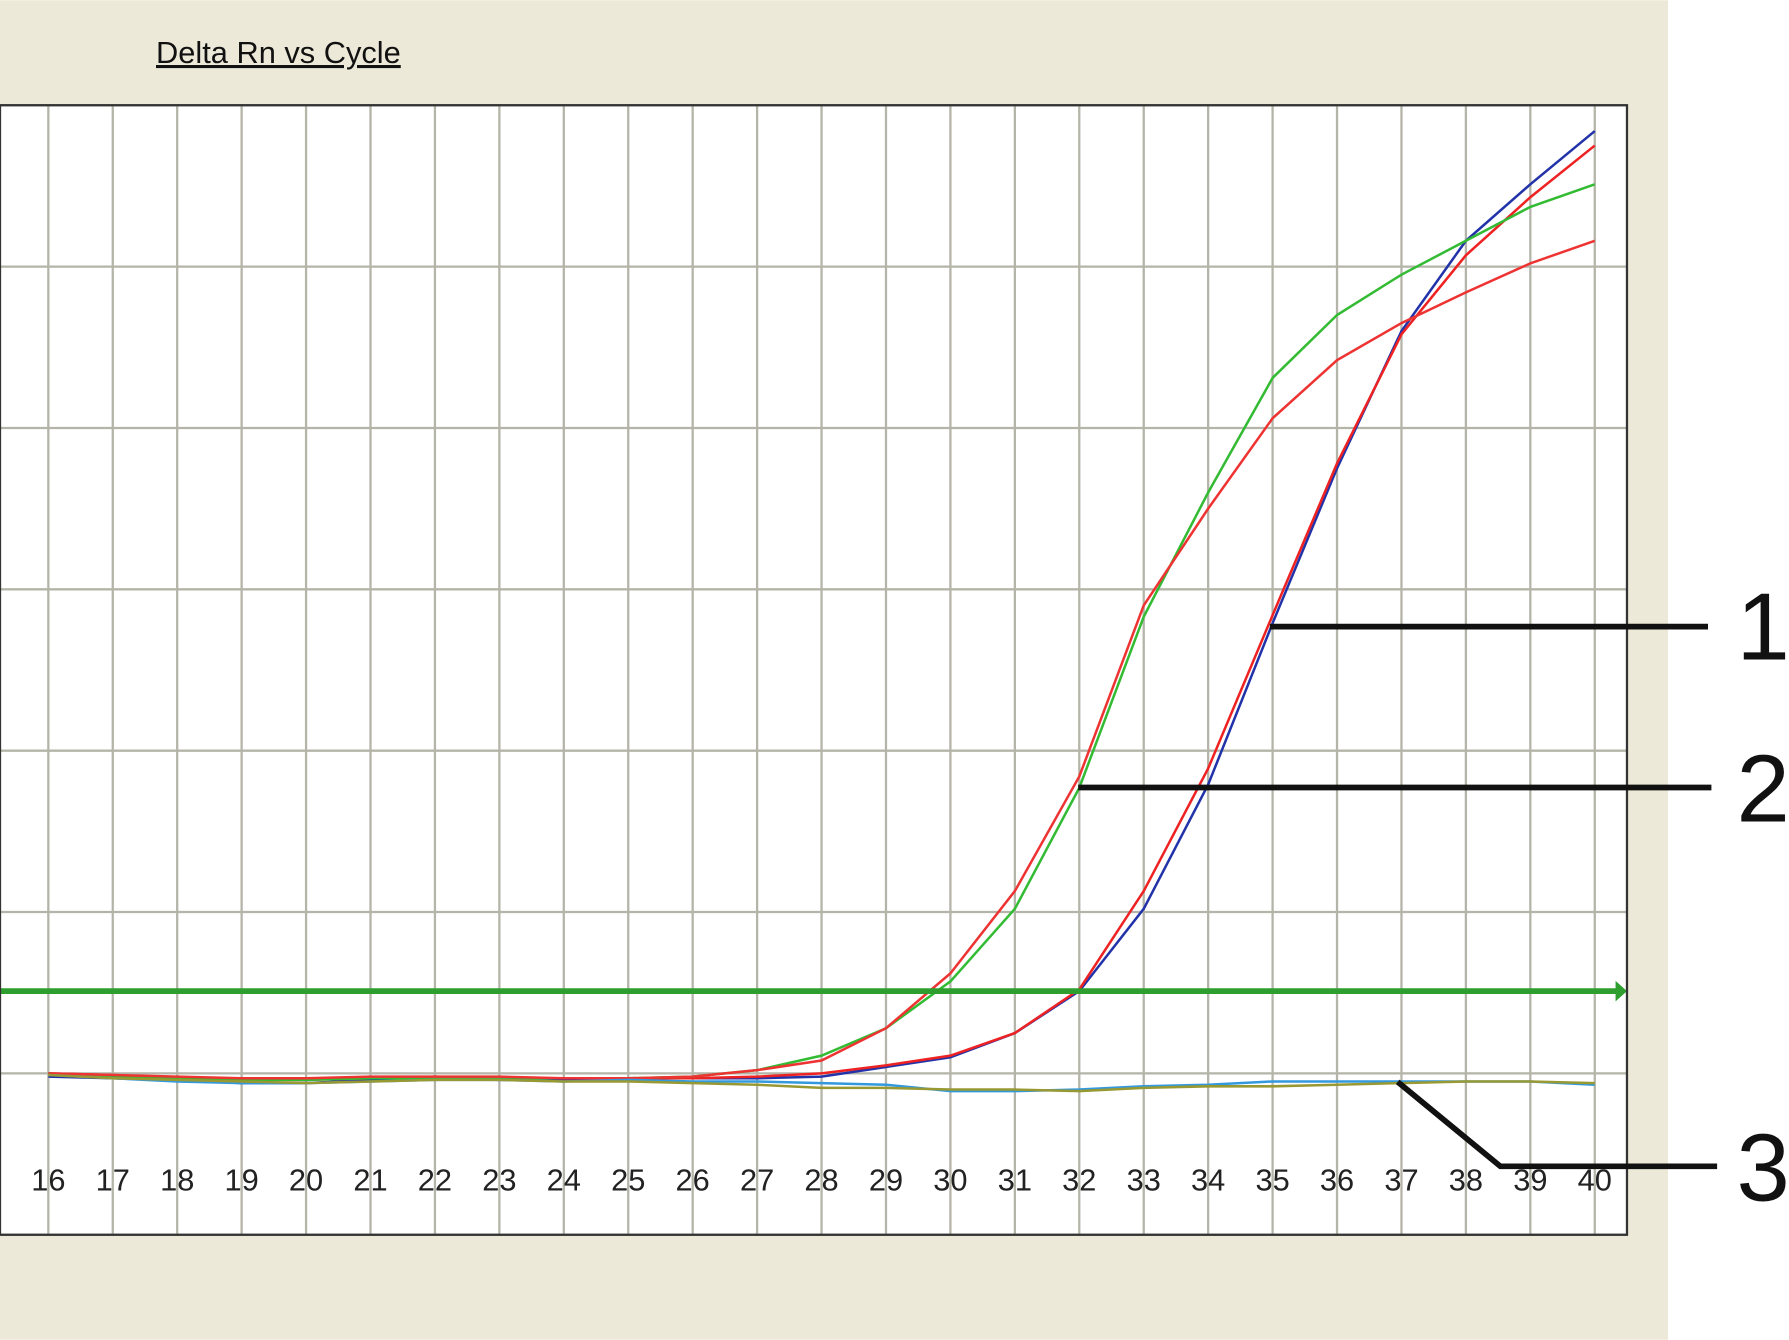  What do you see at coordinates (113, 1179) in the screenshot?
I see `x-tick-label: 17` at bounding box center [113, 1179].